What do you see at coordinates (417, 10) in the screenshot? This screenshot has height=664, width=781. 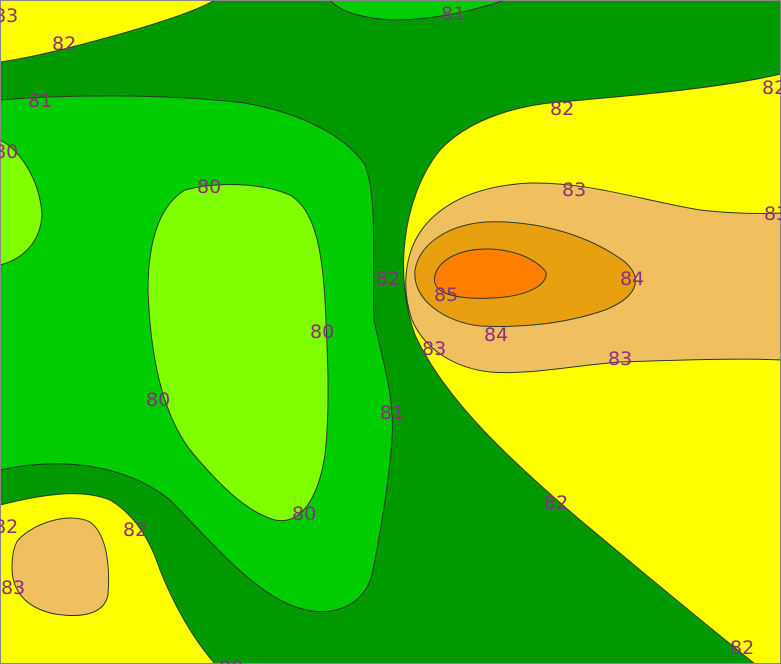 I see `zone-81-top` at bounding box center [417, 10].